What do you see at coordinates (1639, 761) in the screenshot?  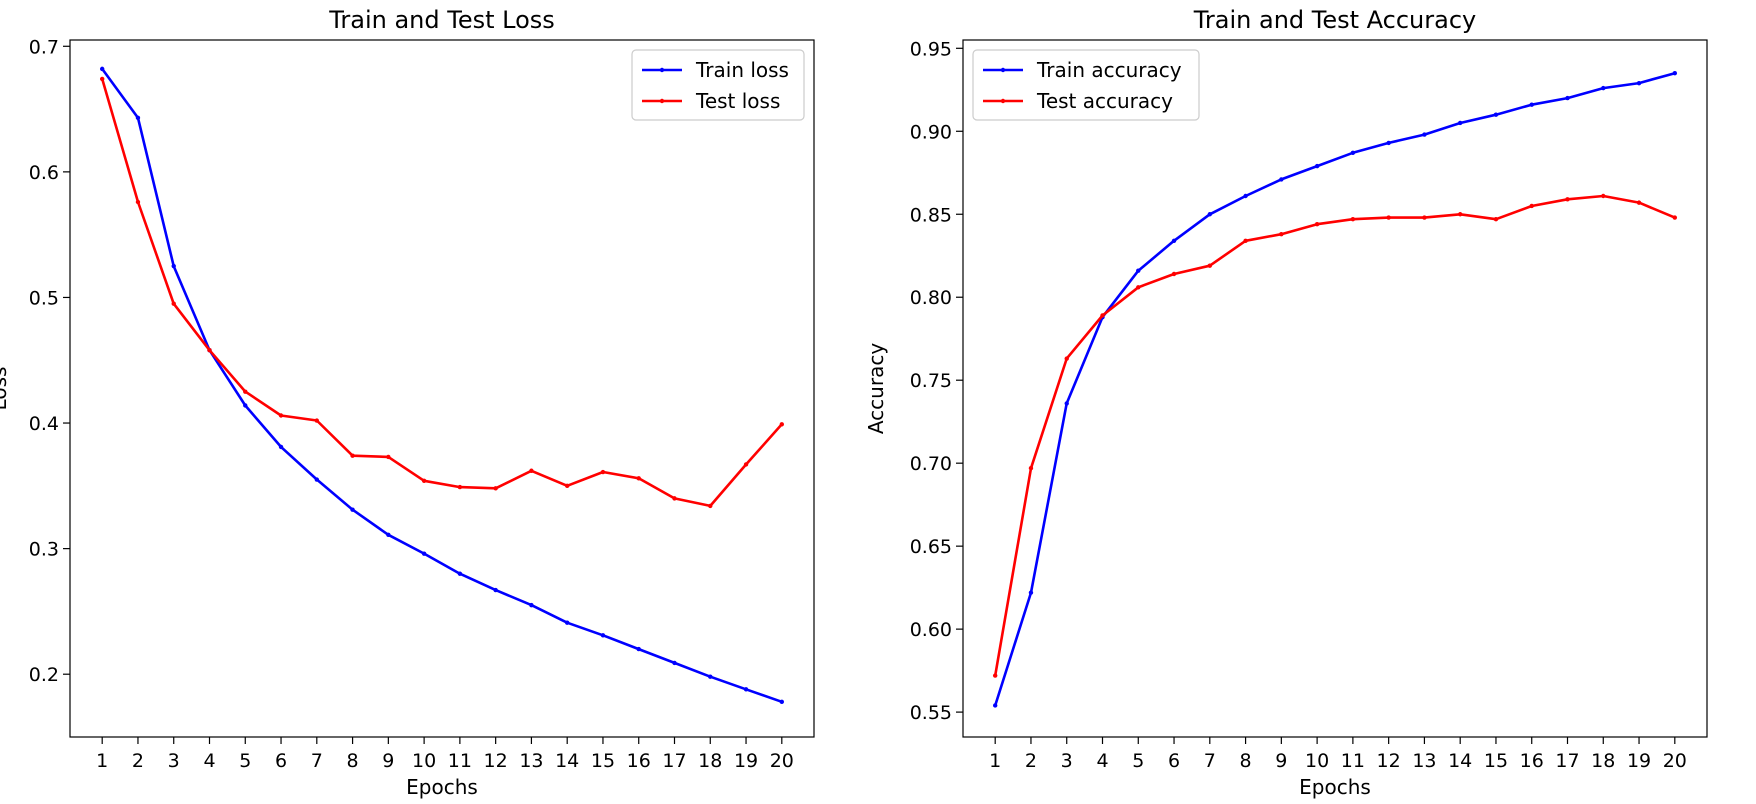 I see `x-tick-label: 19` at bounding box center [1639, 761].